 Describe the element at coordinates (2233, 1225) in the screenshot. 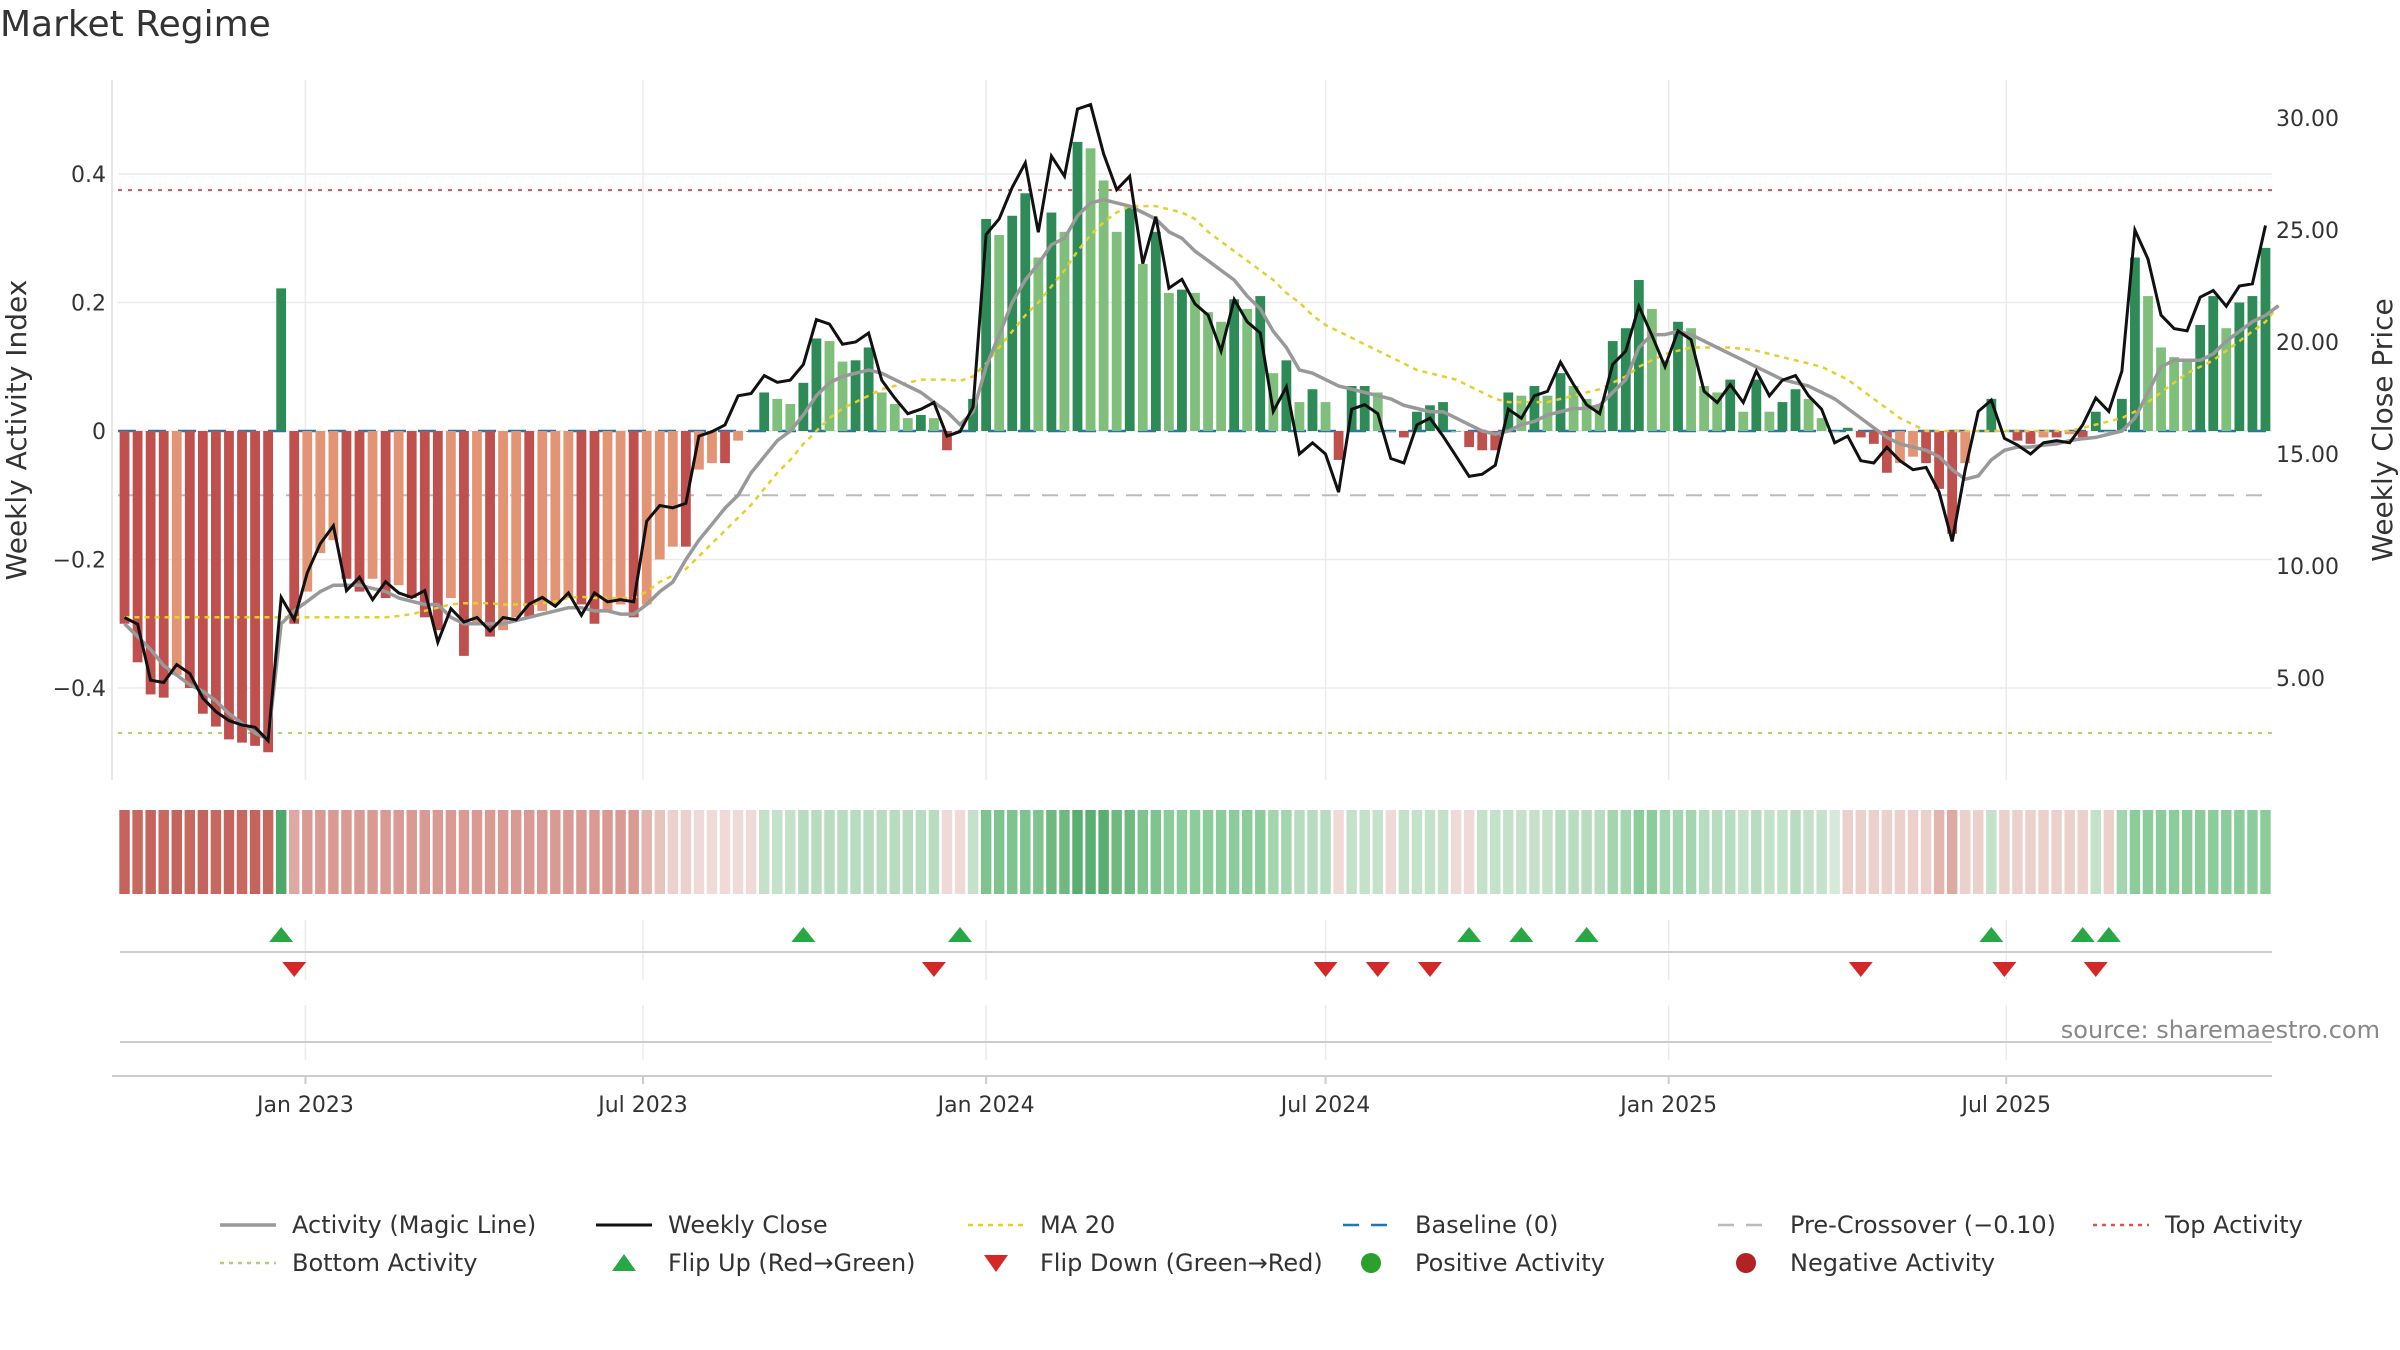

I see `legend-label: Top Activity` at that location.